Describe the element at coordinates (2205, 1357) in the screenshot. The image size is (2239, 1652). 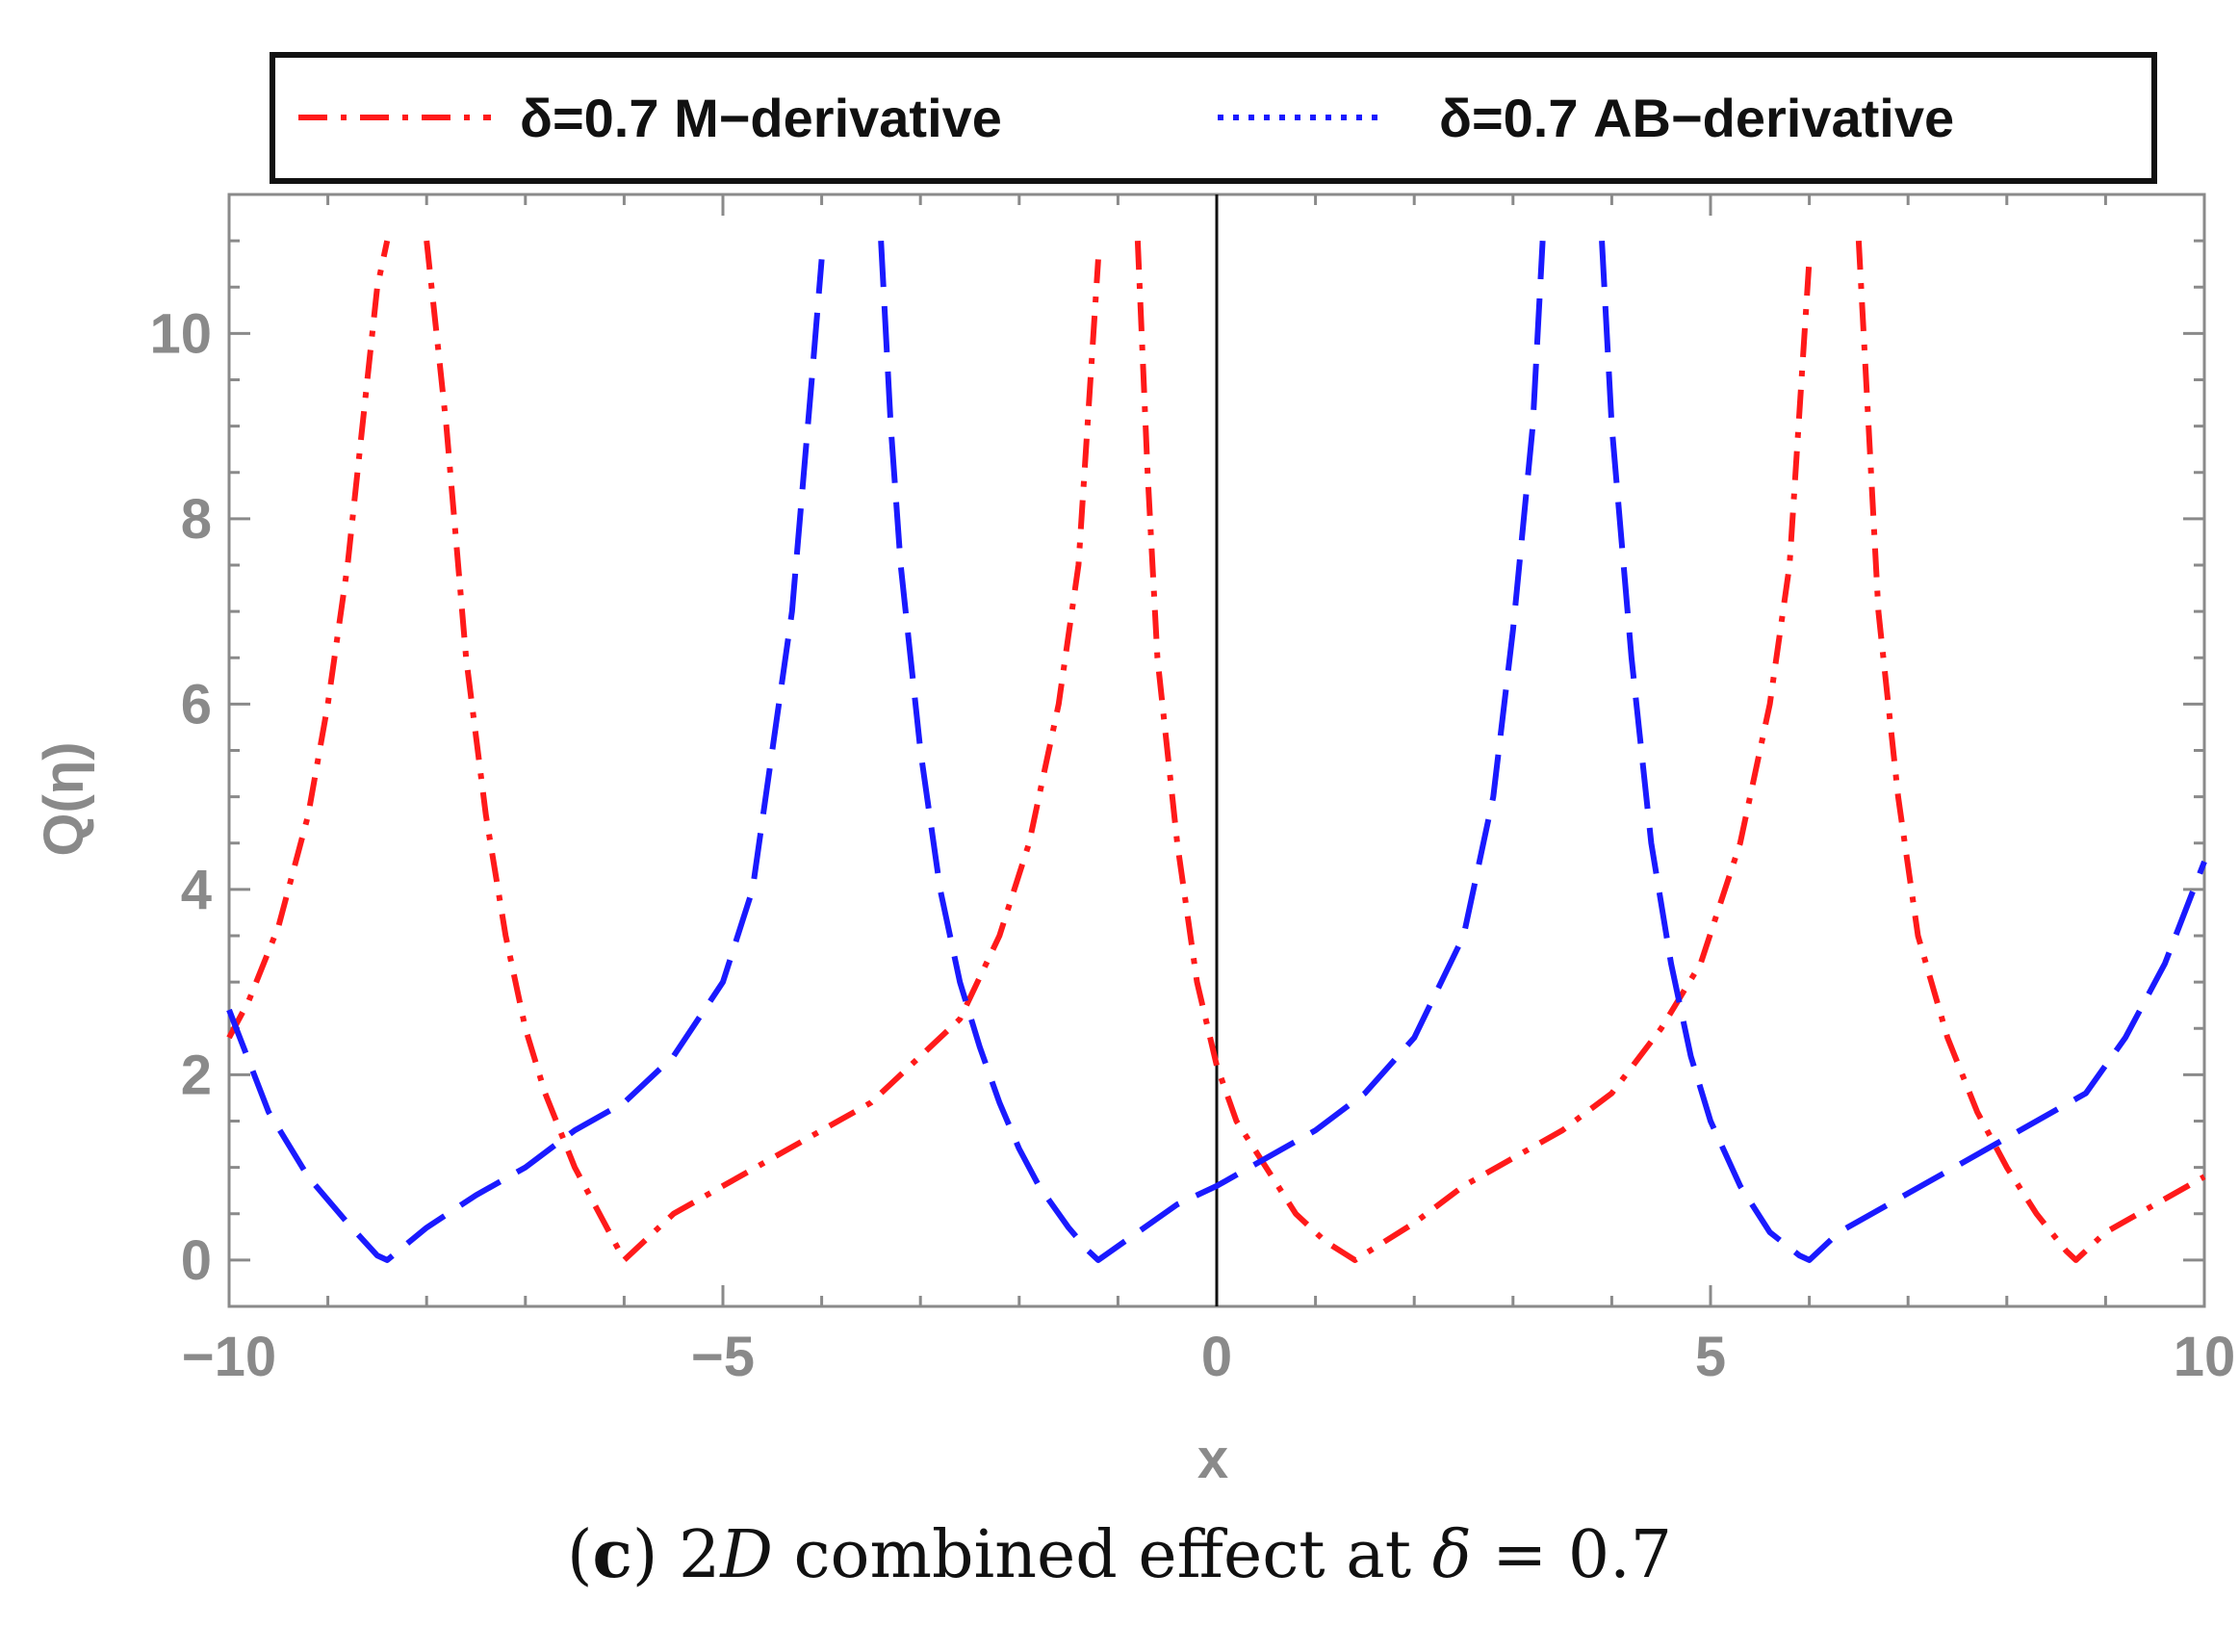
I see `x-tick-label: 10` at that location.